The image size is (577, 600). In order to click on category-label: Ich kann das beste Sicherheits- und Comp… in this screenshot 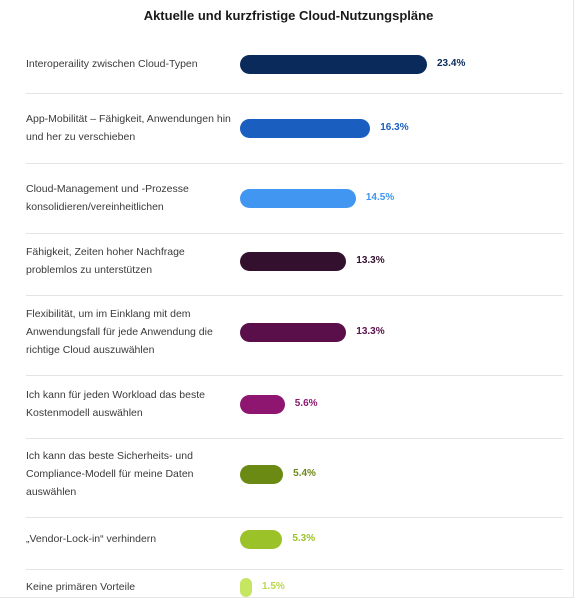, I will do `click(110, 474)`.